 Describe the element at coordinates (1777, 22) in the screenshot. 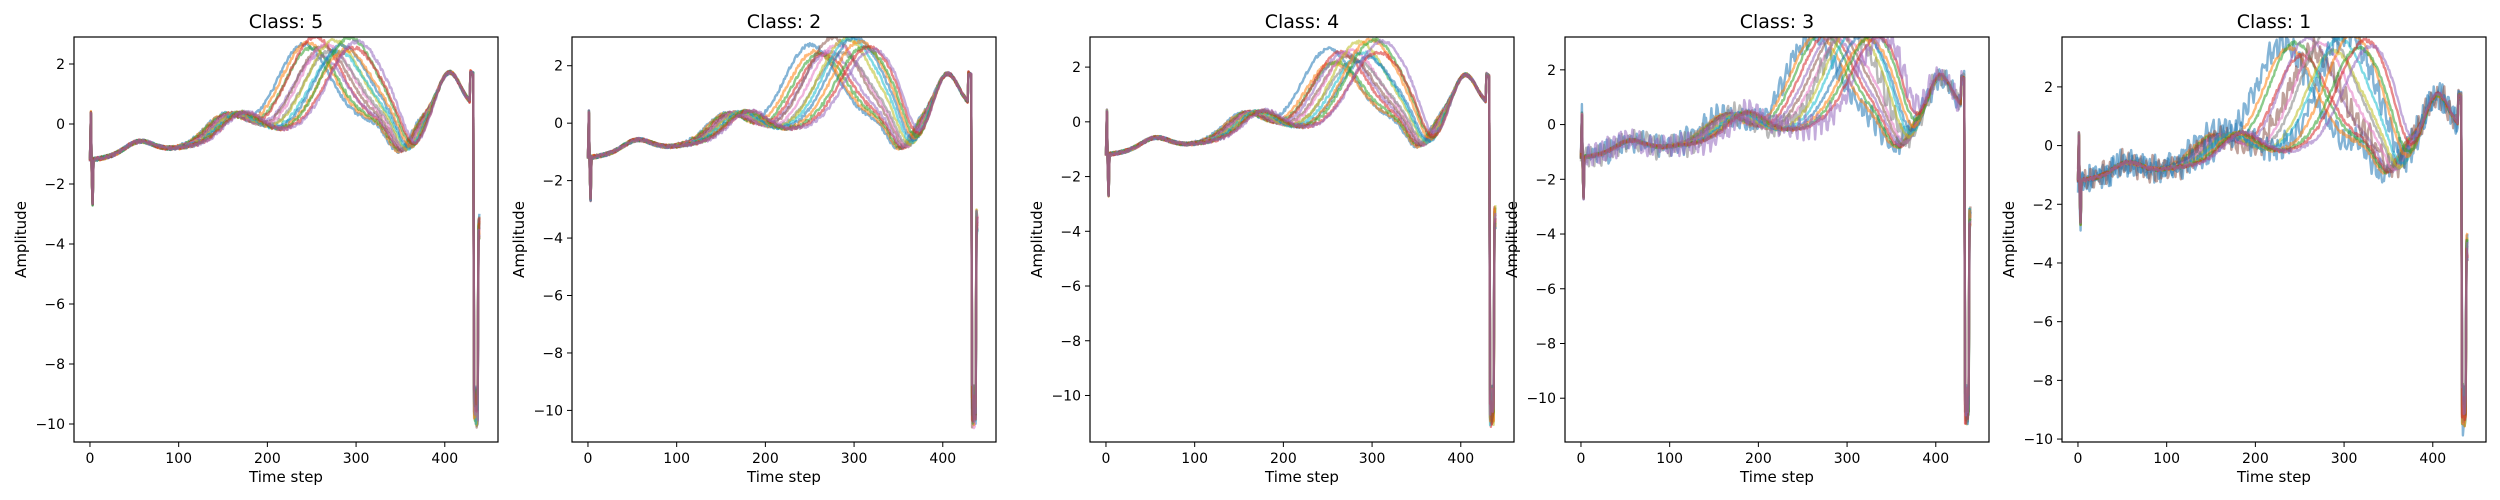

I see `subplot-title: Class: 3` at that location.